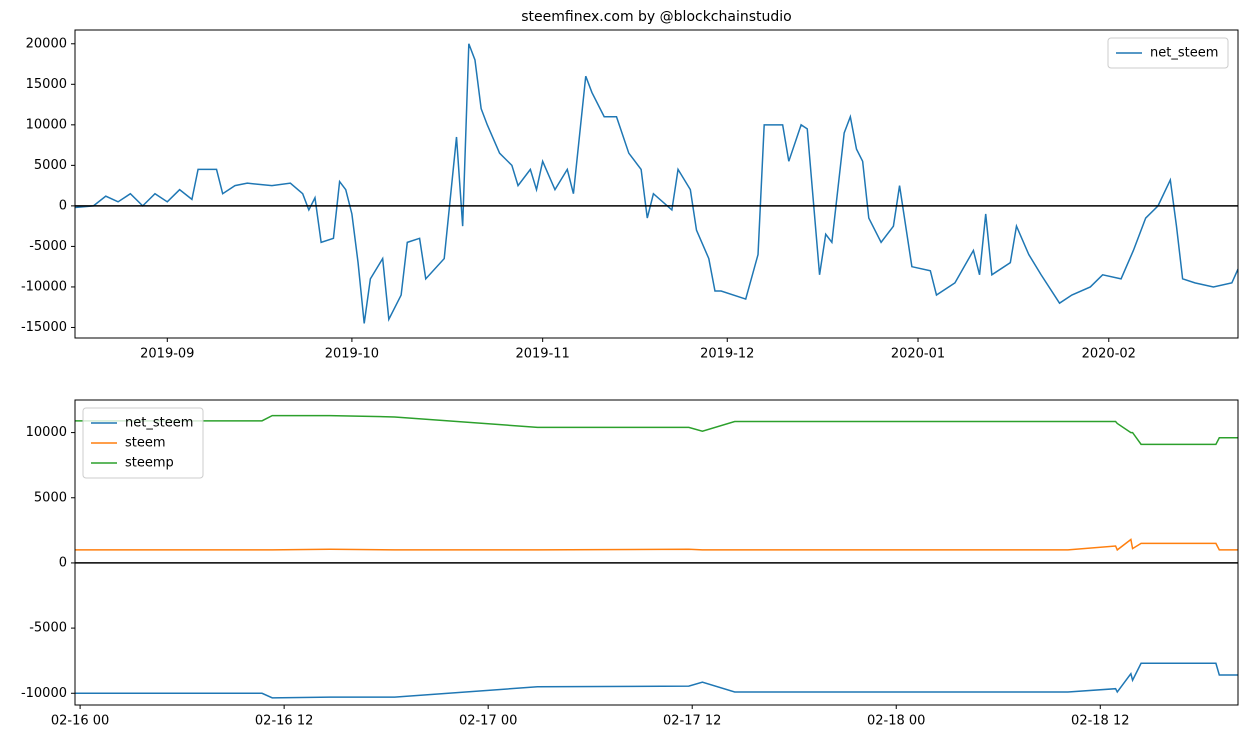 Image resolution: width=1247 pixels, height=744 pixels. What do you see at coordinates (542, 354) in the screenshot?
I see `x-tick-label: 2019-11` at bounding box center [542, 354].